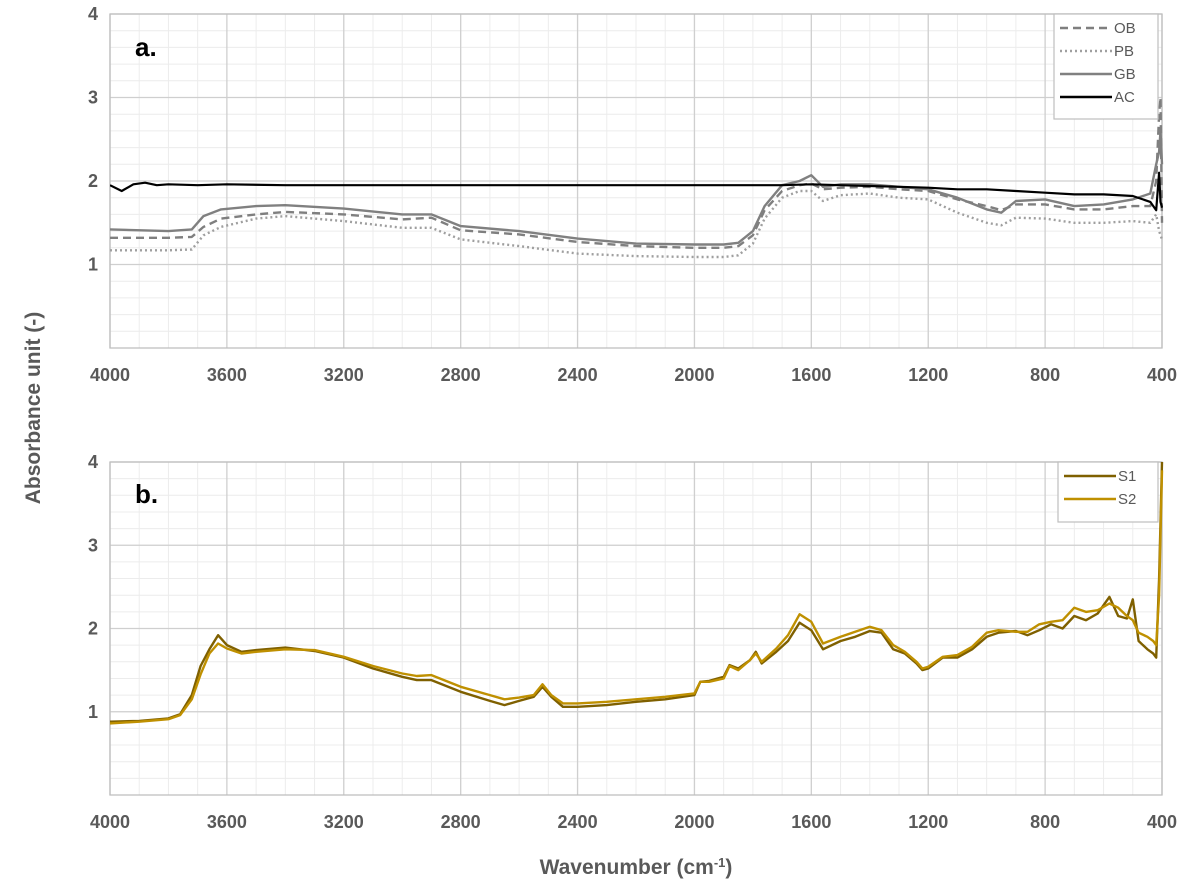  What do you see at coordinates (728, 867) in the screenshot?
I see `x-axis-title-end: )` at bounding box center [728, 867].